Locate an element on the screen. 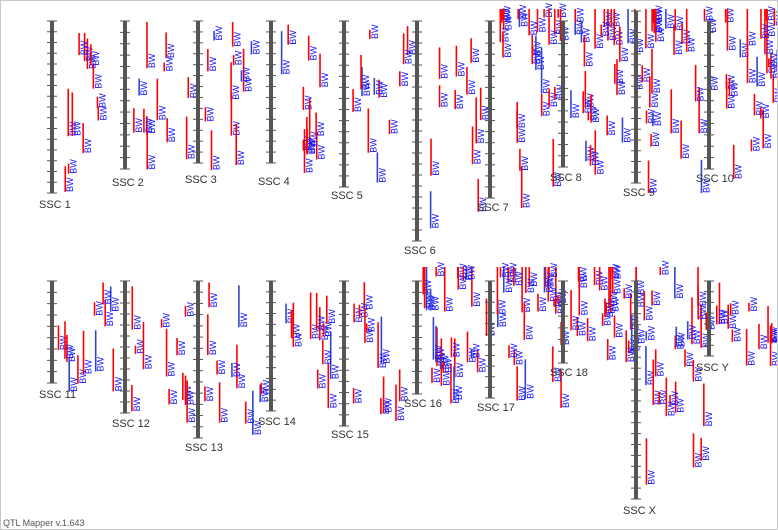  chromosome-label: SSC 17 is located at coordinates (496, 408).